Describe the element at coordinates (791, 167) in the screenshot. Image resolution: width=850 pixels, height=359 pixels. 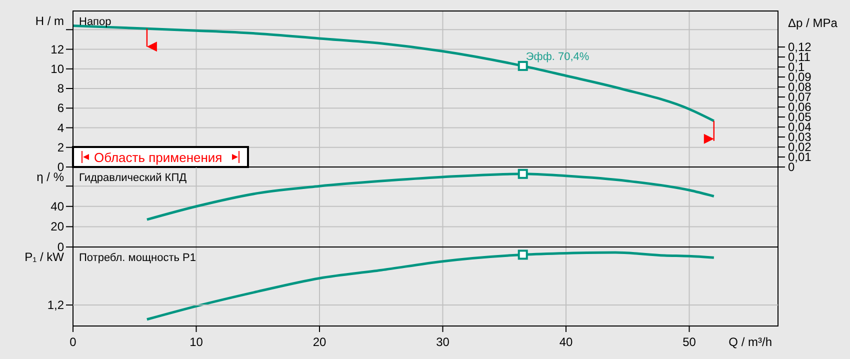
I see `y2-tick-label: 0` at that location.